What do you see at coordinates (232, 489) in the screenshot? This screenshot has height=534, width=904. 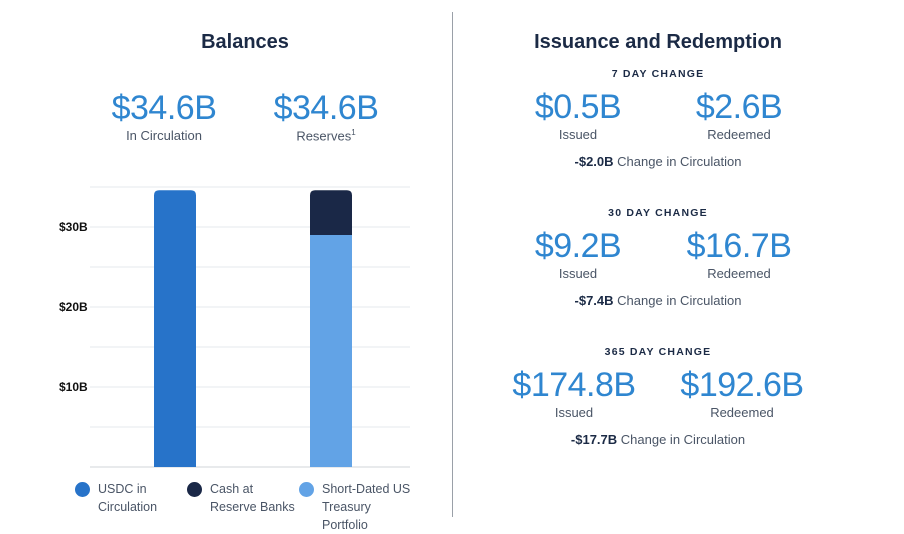 I see `legend-label-cash-line1: Cash at` at bounding box center [232, 489].